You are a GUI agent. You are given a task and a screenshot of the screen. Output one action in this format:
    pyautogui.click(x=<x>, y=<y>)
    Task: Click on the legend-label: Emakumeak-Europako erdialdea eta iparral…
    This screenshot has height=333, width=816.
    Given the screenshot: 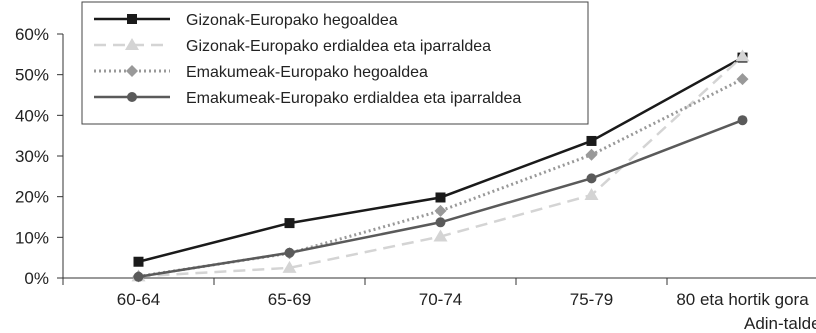 What is the action you would take?
    pyautogui.click(x=353, y=98)
    